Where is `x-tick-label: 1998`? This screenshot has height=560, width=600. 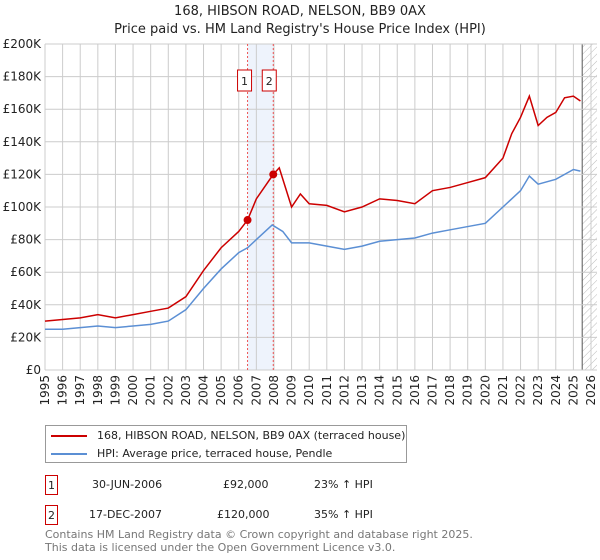 x-tick-label: 1998 is located at coordinates (98, 390).